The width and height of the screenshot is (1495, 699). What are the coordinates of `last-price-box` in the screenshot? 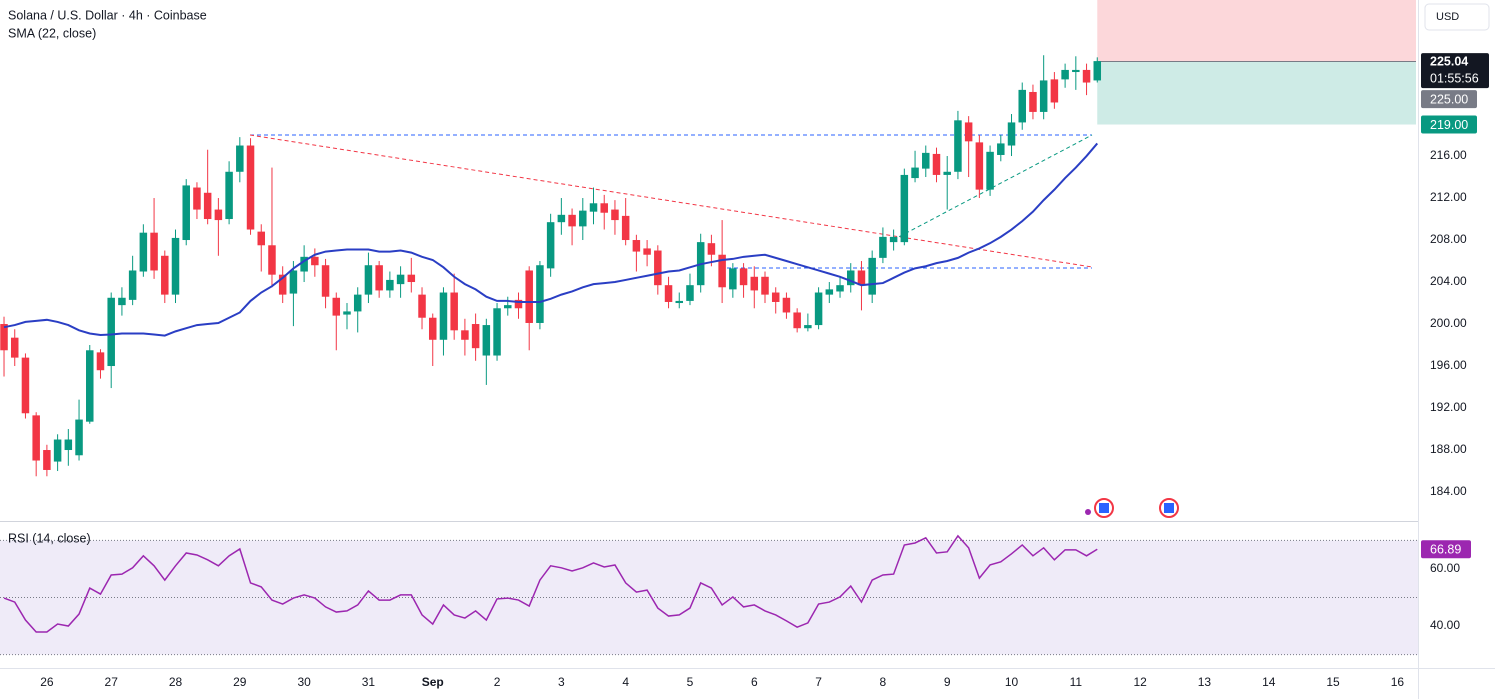 It's located at (1455, 71).